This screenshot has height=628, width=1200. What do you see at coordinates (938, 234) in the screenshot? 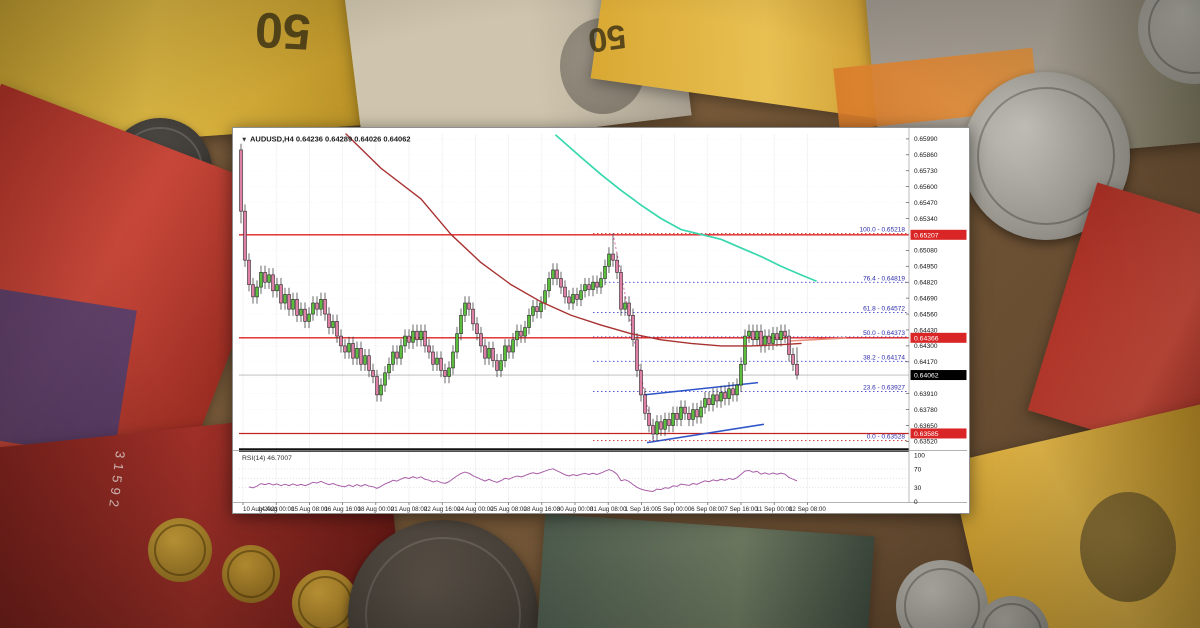
I see `price-badge` at bounding box center [938, 234].